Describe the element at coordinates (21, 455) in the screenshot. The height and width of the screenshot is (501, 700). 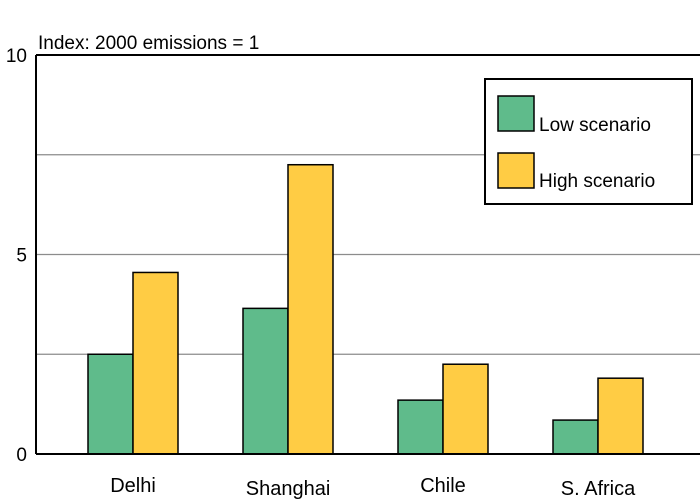
I see `y-tick-label: 0` at that location.